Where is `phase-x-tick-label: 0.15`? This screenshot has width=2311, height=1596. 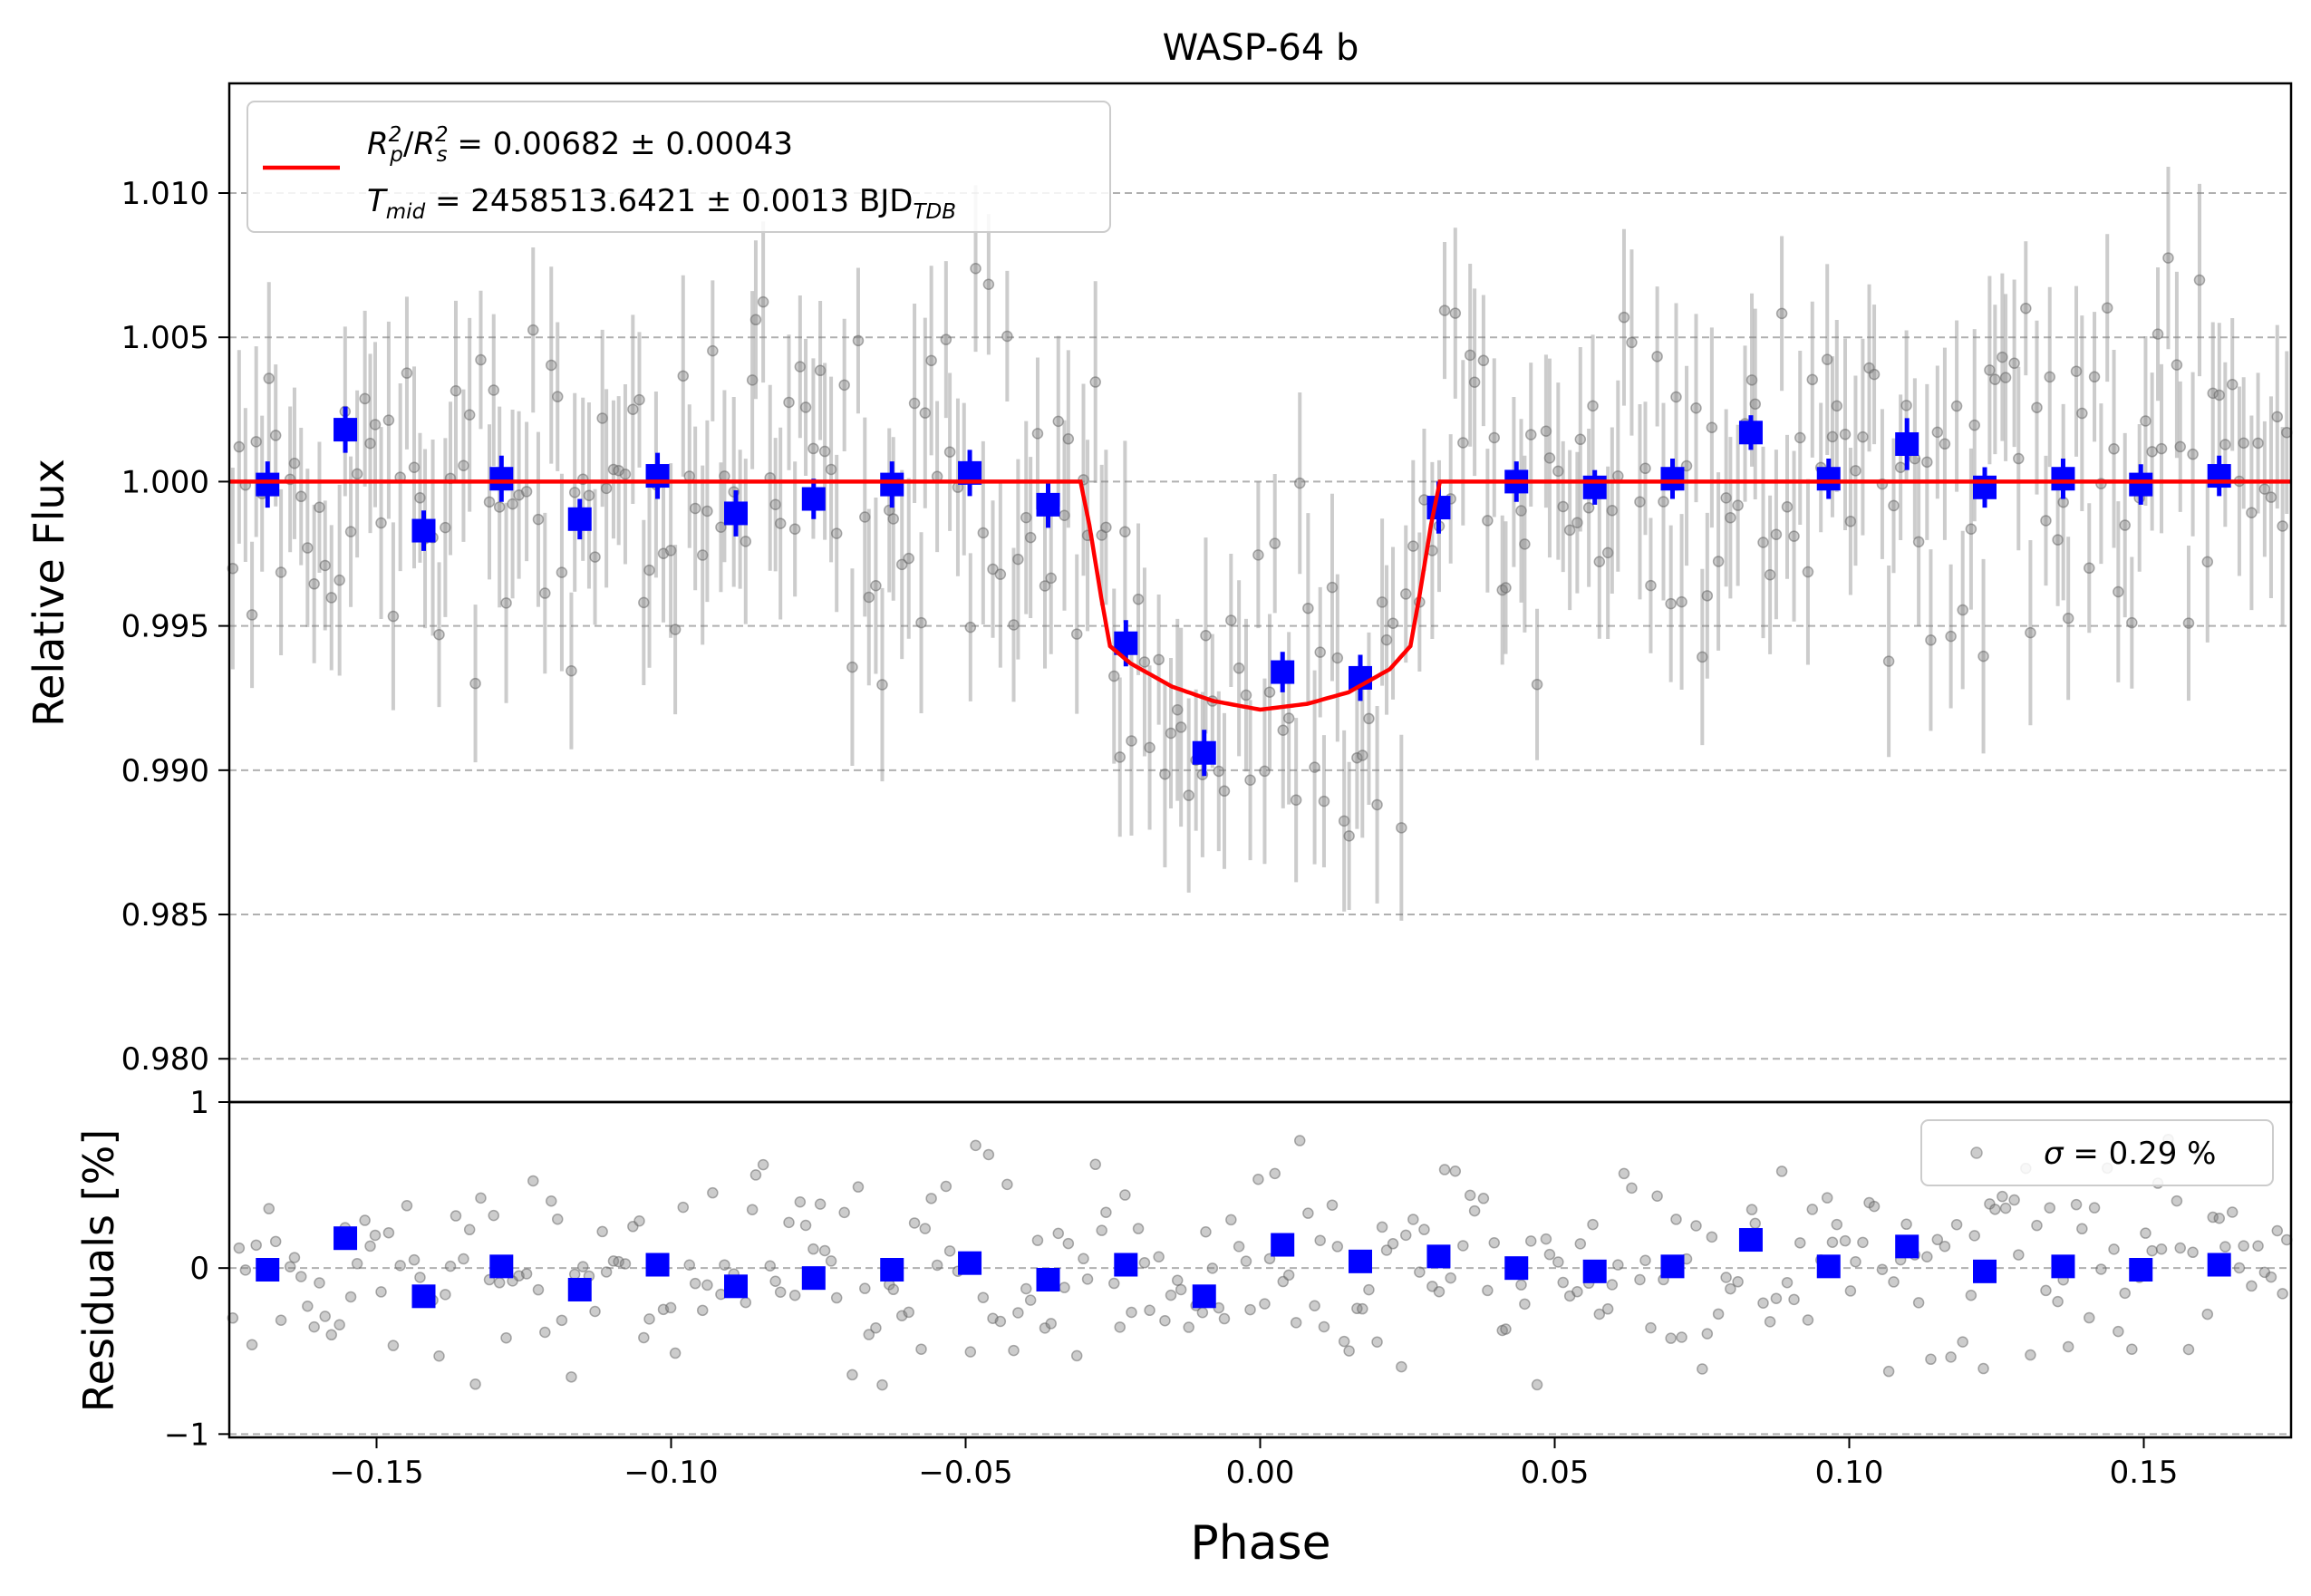 phase-x-tick-label: 0.15 is located at coordinates (2145, 1473).